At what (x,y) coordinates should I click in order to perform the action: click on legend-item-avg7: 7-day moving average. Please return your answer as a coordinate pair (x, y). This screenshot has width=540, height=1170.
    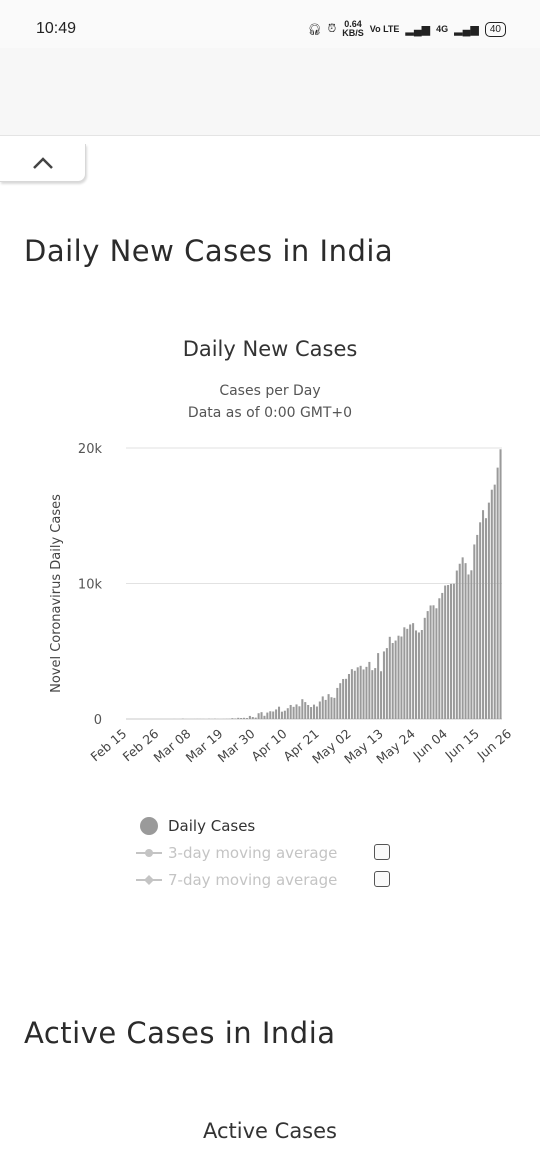
    Looking at the image, I should click on (271, 879).